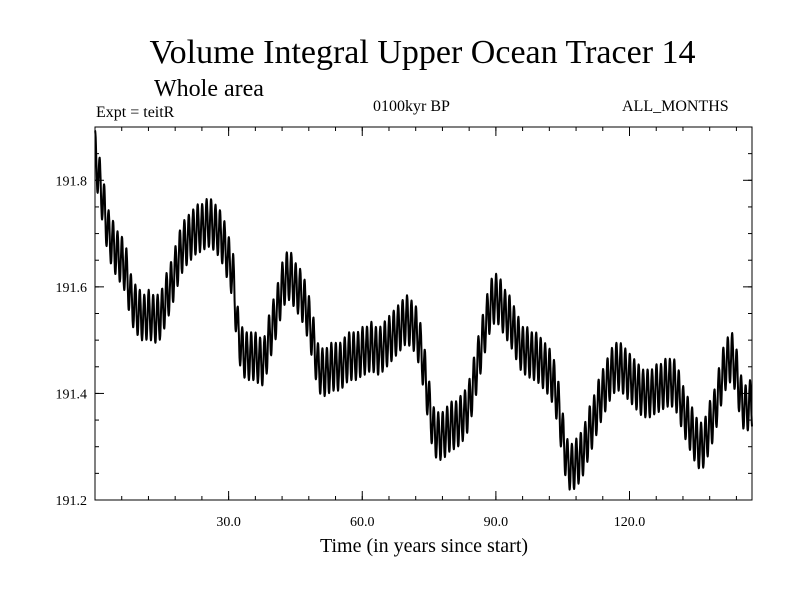  Describe the element at coordinates (72, 181) in the screenshot. I see `y-tick-label: 191.8` at that location.